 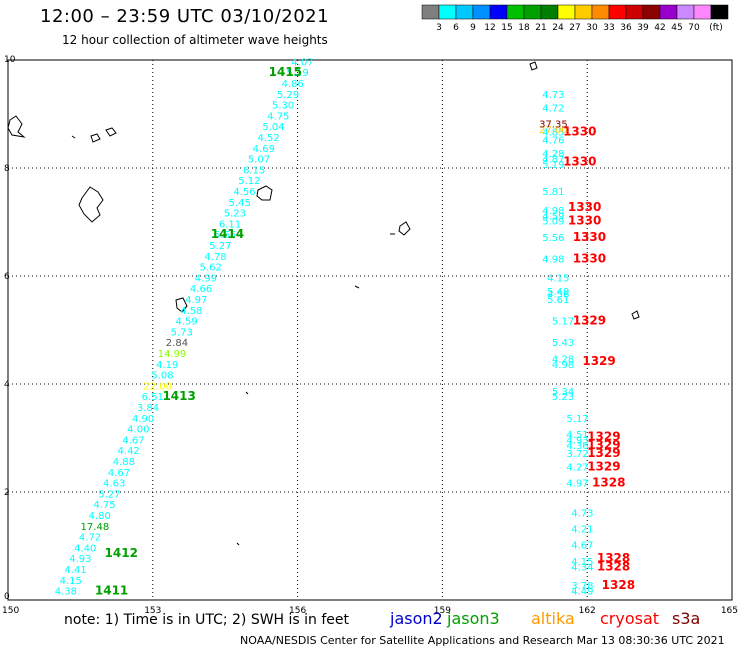 What do you see at coordinates (143, 419) in the screenshot?
I see `wave-height-label: 4.90` at bounding box center [143, 419].